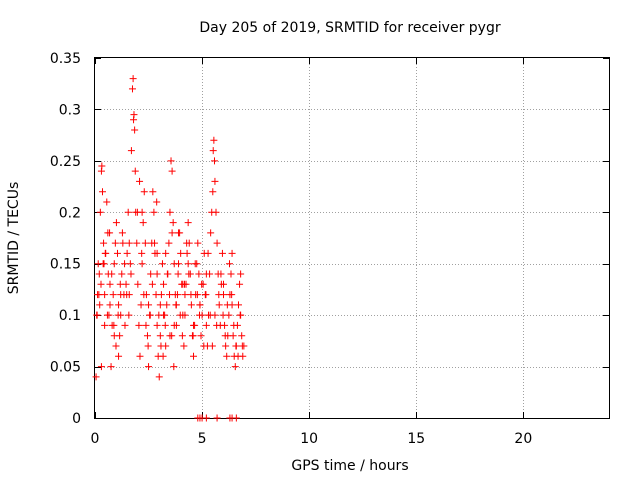  I want to click on y-tick-label: 0.1, so click(70, 316).